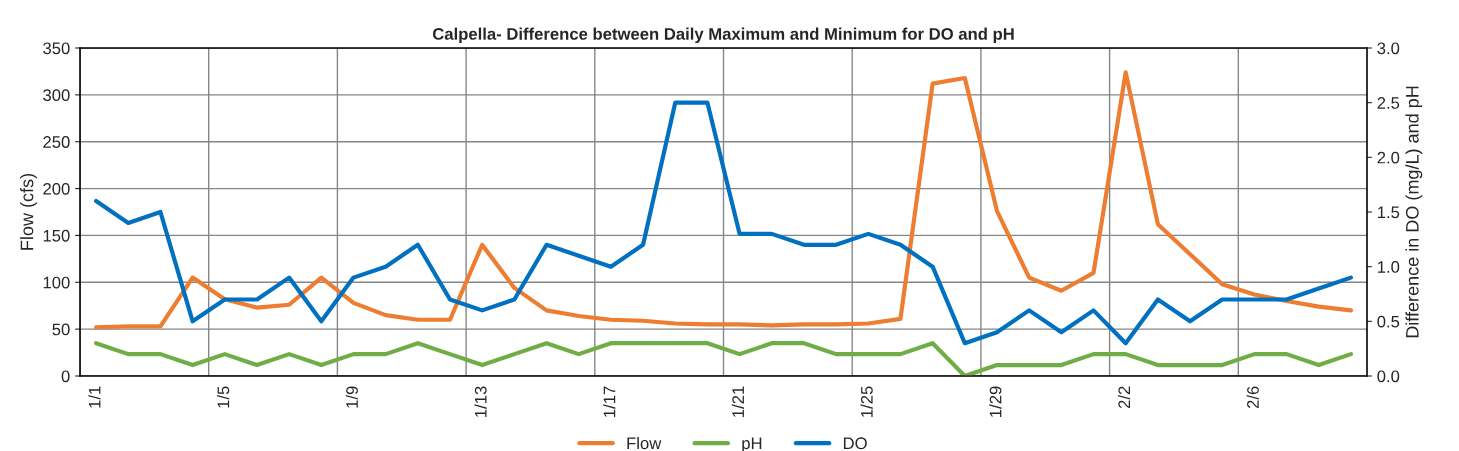 This screenshot has height=451, width=1459. Describe the element at coordinates (65, 376) in the screenshot. I see `y-tick-label: 0` at that location.